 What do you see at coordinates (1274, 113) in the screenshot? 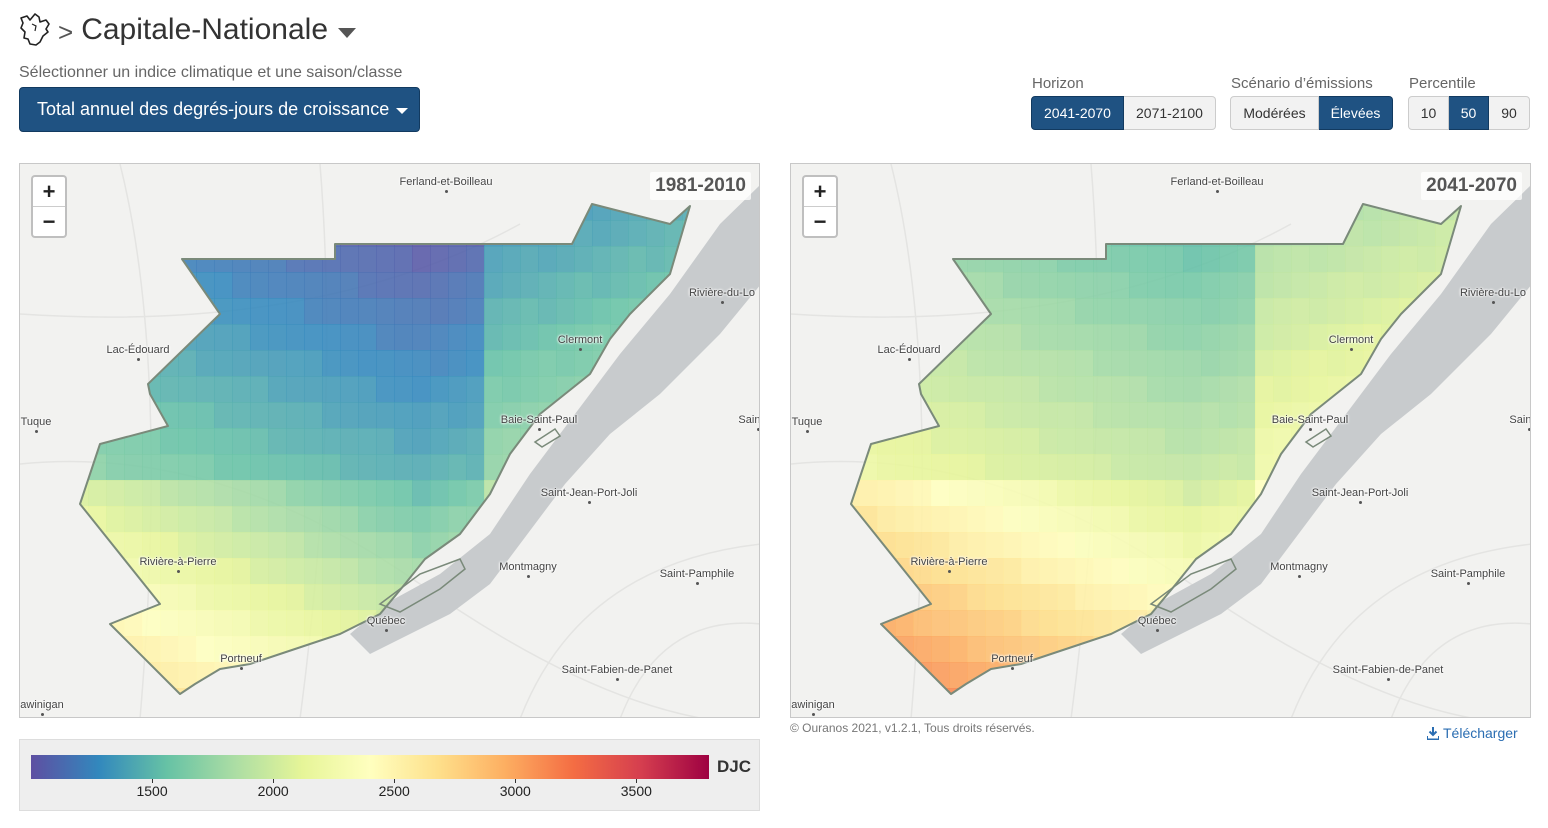
I see `scenario-option-moderate: Modérées` at bounding box center [1274, 113].